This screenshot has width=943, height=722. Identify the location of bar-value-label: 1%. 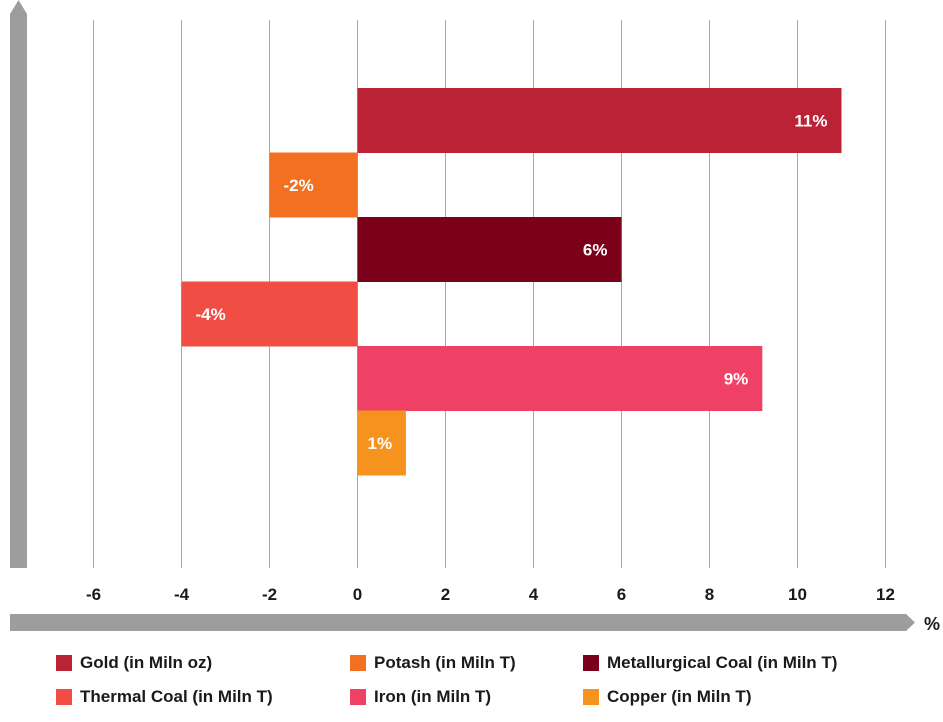
(380, 443).